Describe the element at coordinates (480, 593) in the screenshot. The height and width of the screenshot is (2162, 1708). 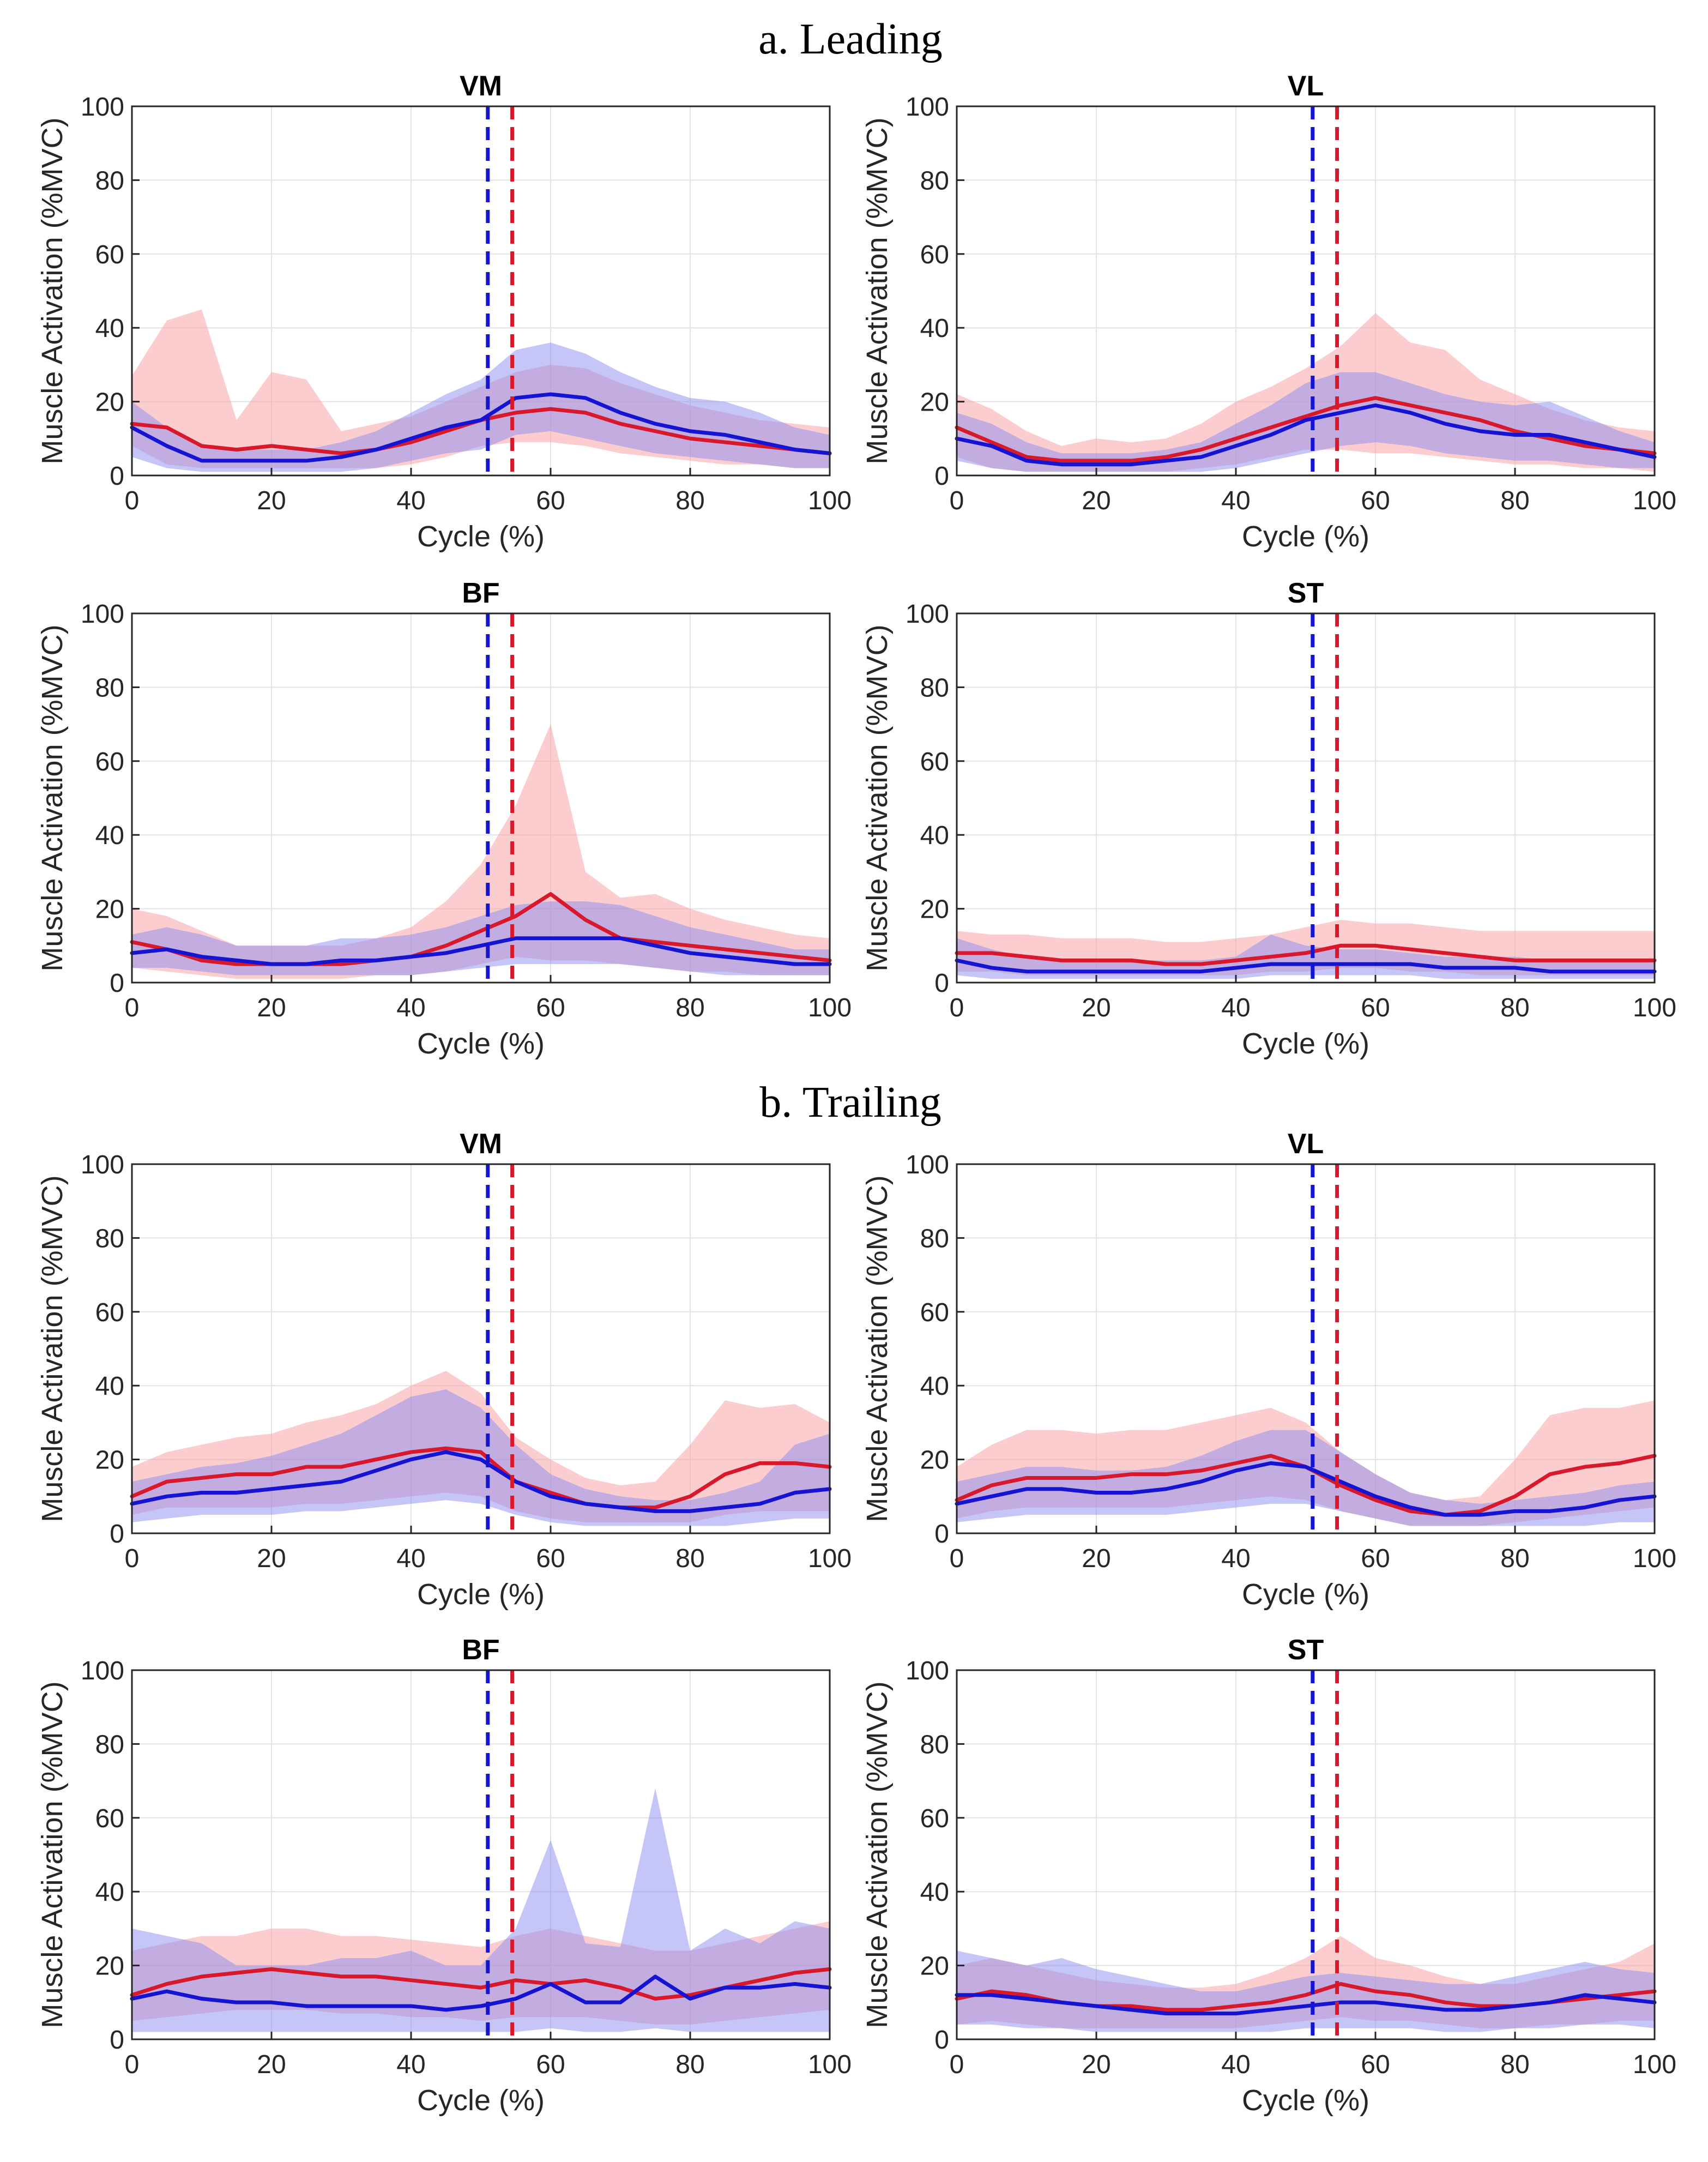
I see `panel-title: BF` at that location.